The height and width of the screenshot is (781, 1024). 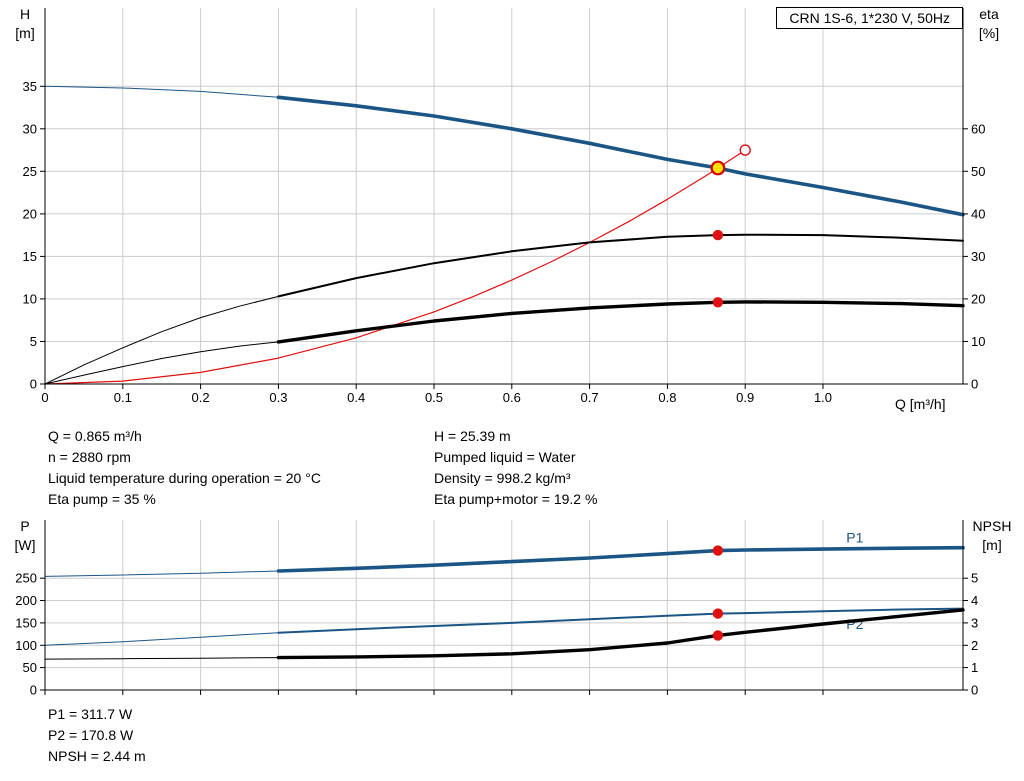 What do you see at coordinates (989, 14) in the screenshot?
I see `eta-axis-label: eta` at bounding box center [989, 14].